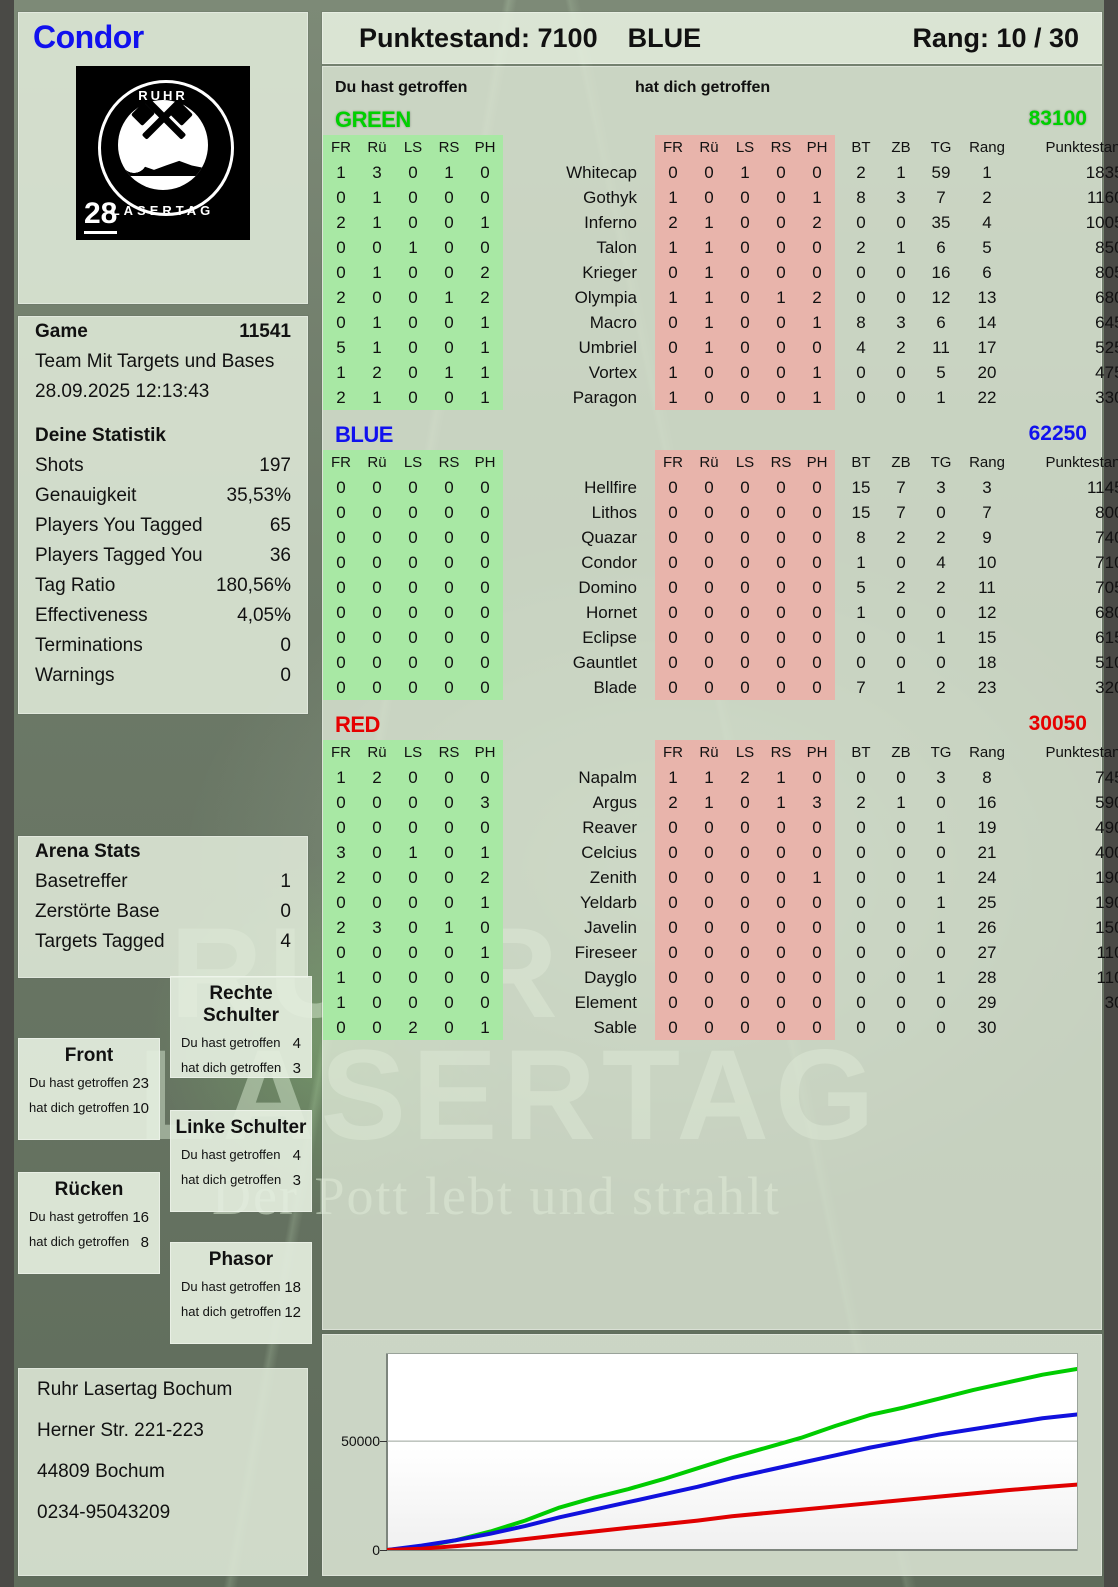 The width and height of the screenshot is (1118, 1587). I want to click on rang-cell: 19, so click(987, 827).